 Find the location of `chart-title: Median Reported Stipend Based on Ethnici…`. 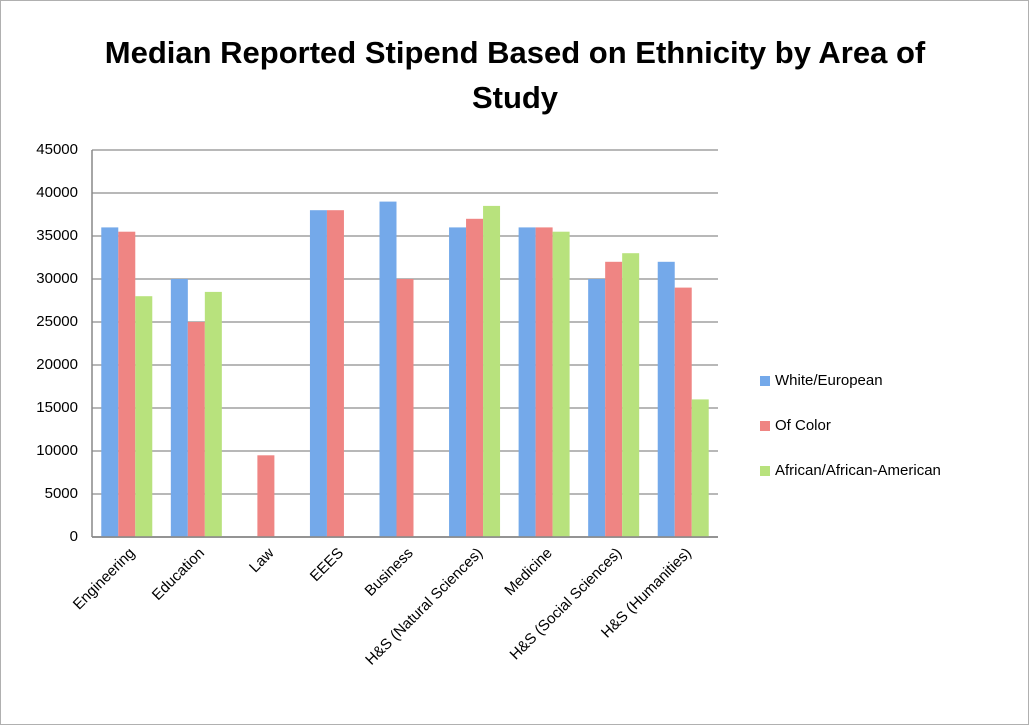

chart-title: Median Reported Stipend Based on Ethnici… is located at coordinates (515, 75).